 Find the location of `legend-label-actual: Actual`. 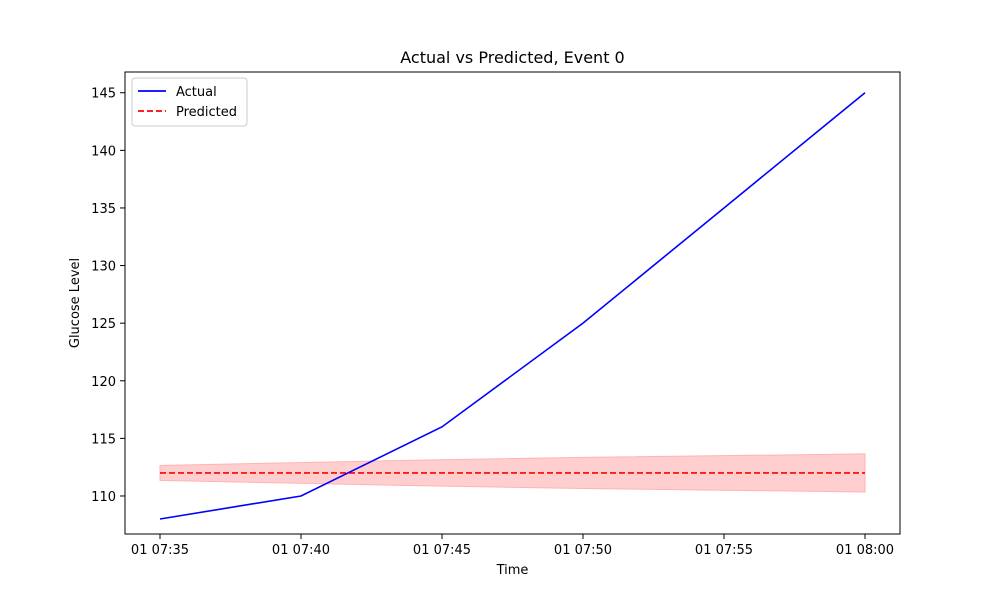

legend-label-actual: Actual is located at coordinates (196, 92).